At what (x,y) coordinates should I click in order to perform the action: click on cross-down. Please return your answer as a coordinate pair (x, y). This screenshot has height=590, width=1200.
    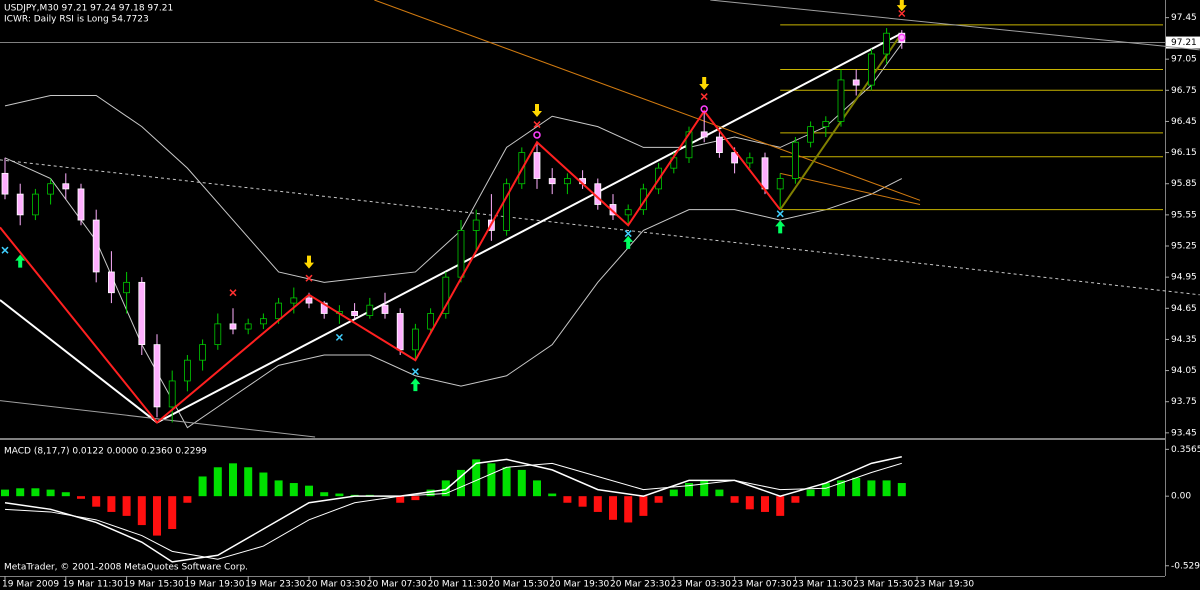
    Looking at the image, I should click on (309, 278).